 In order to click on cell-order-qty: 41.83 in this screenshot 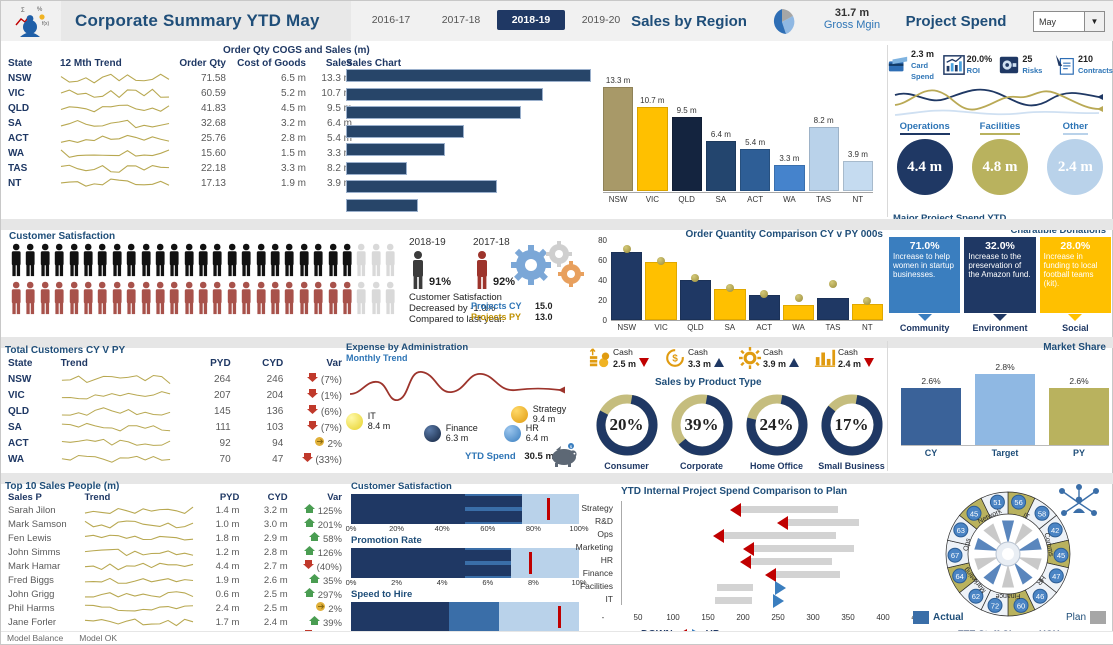, I will do `click(213, 108)`.